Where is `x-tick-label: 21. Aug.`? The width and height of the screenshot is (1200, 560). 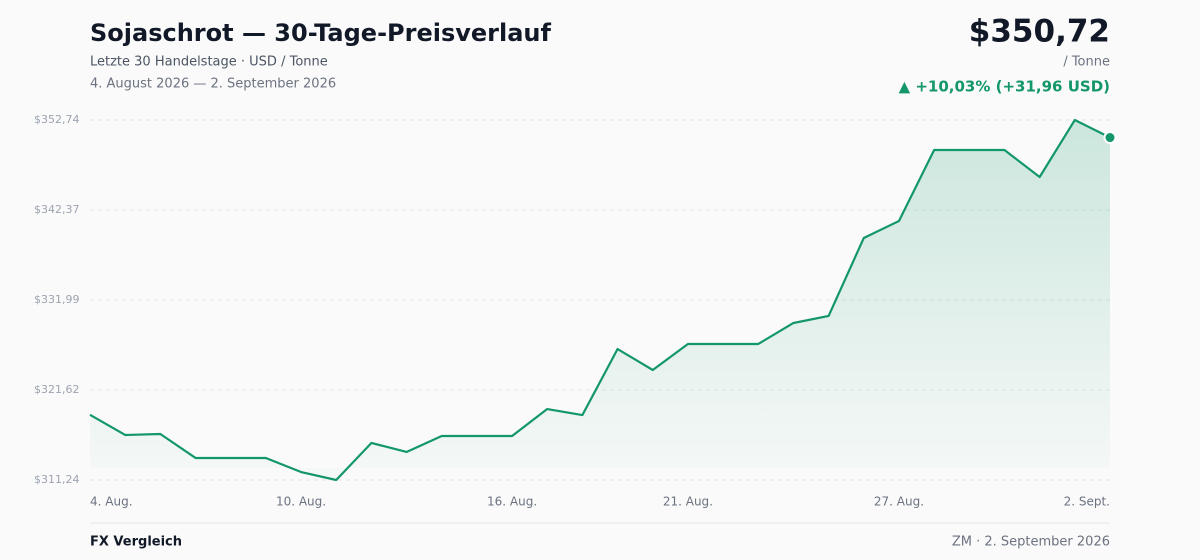 x-tick-label: 21. Aug. is located at coordinates (688, 502).